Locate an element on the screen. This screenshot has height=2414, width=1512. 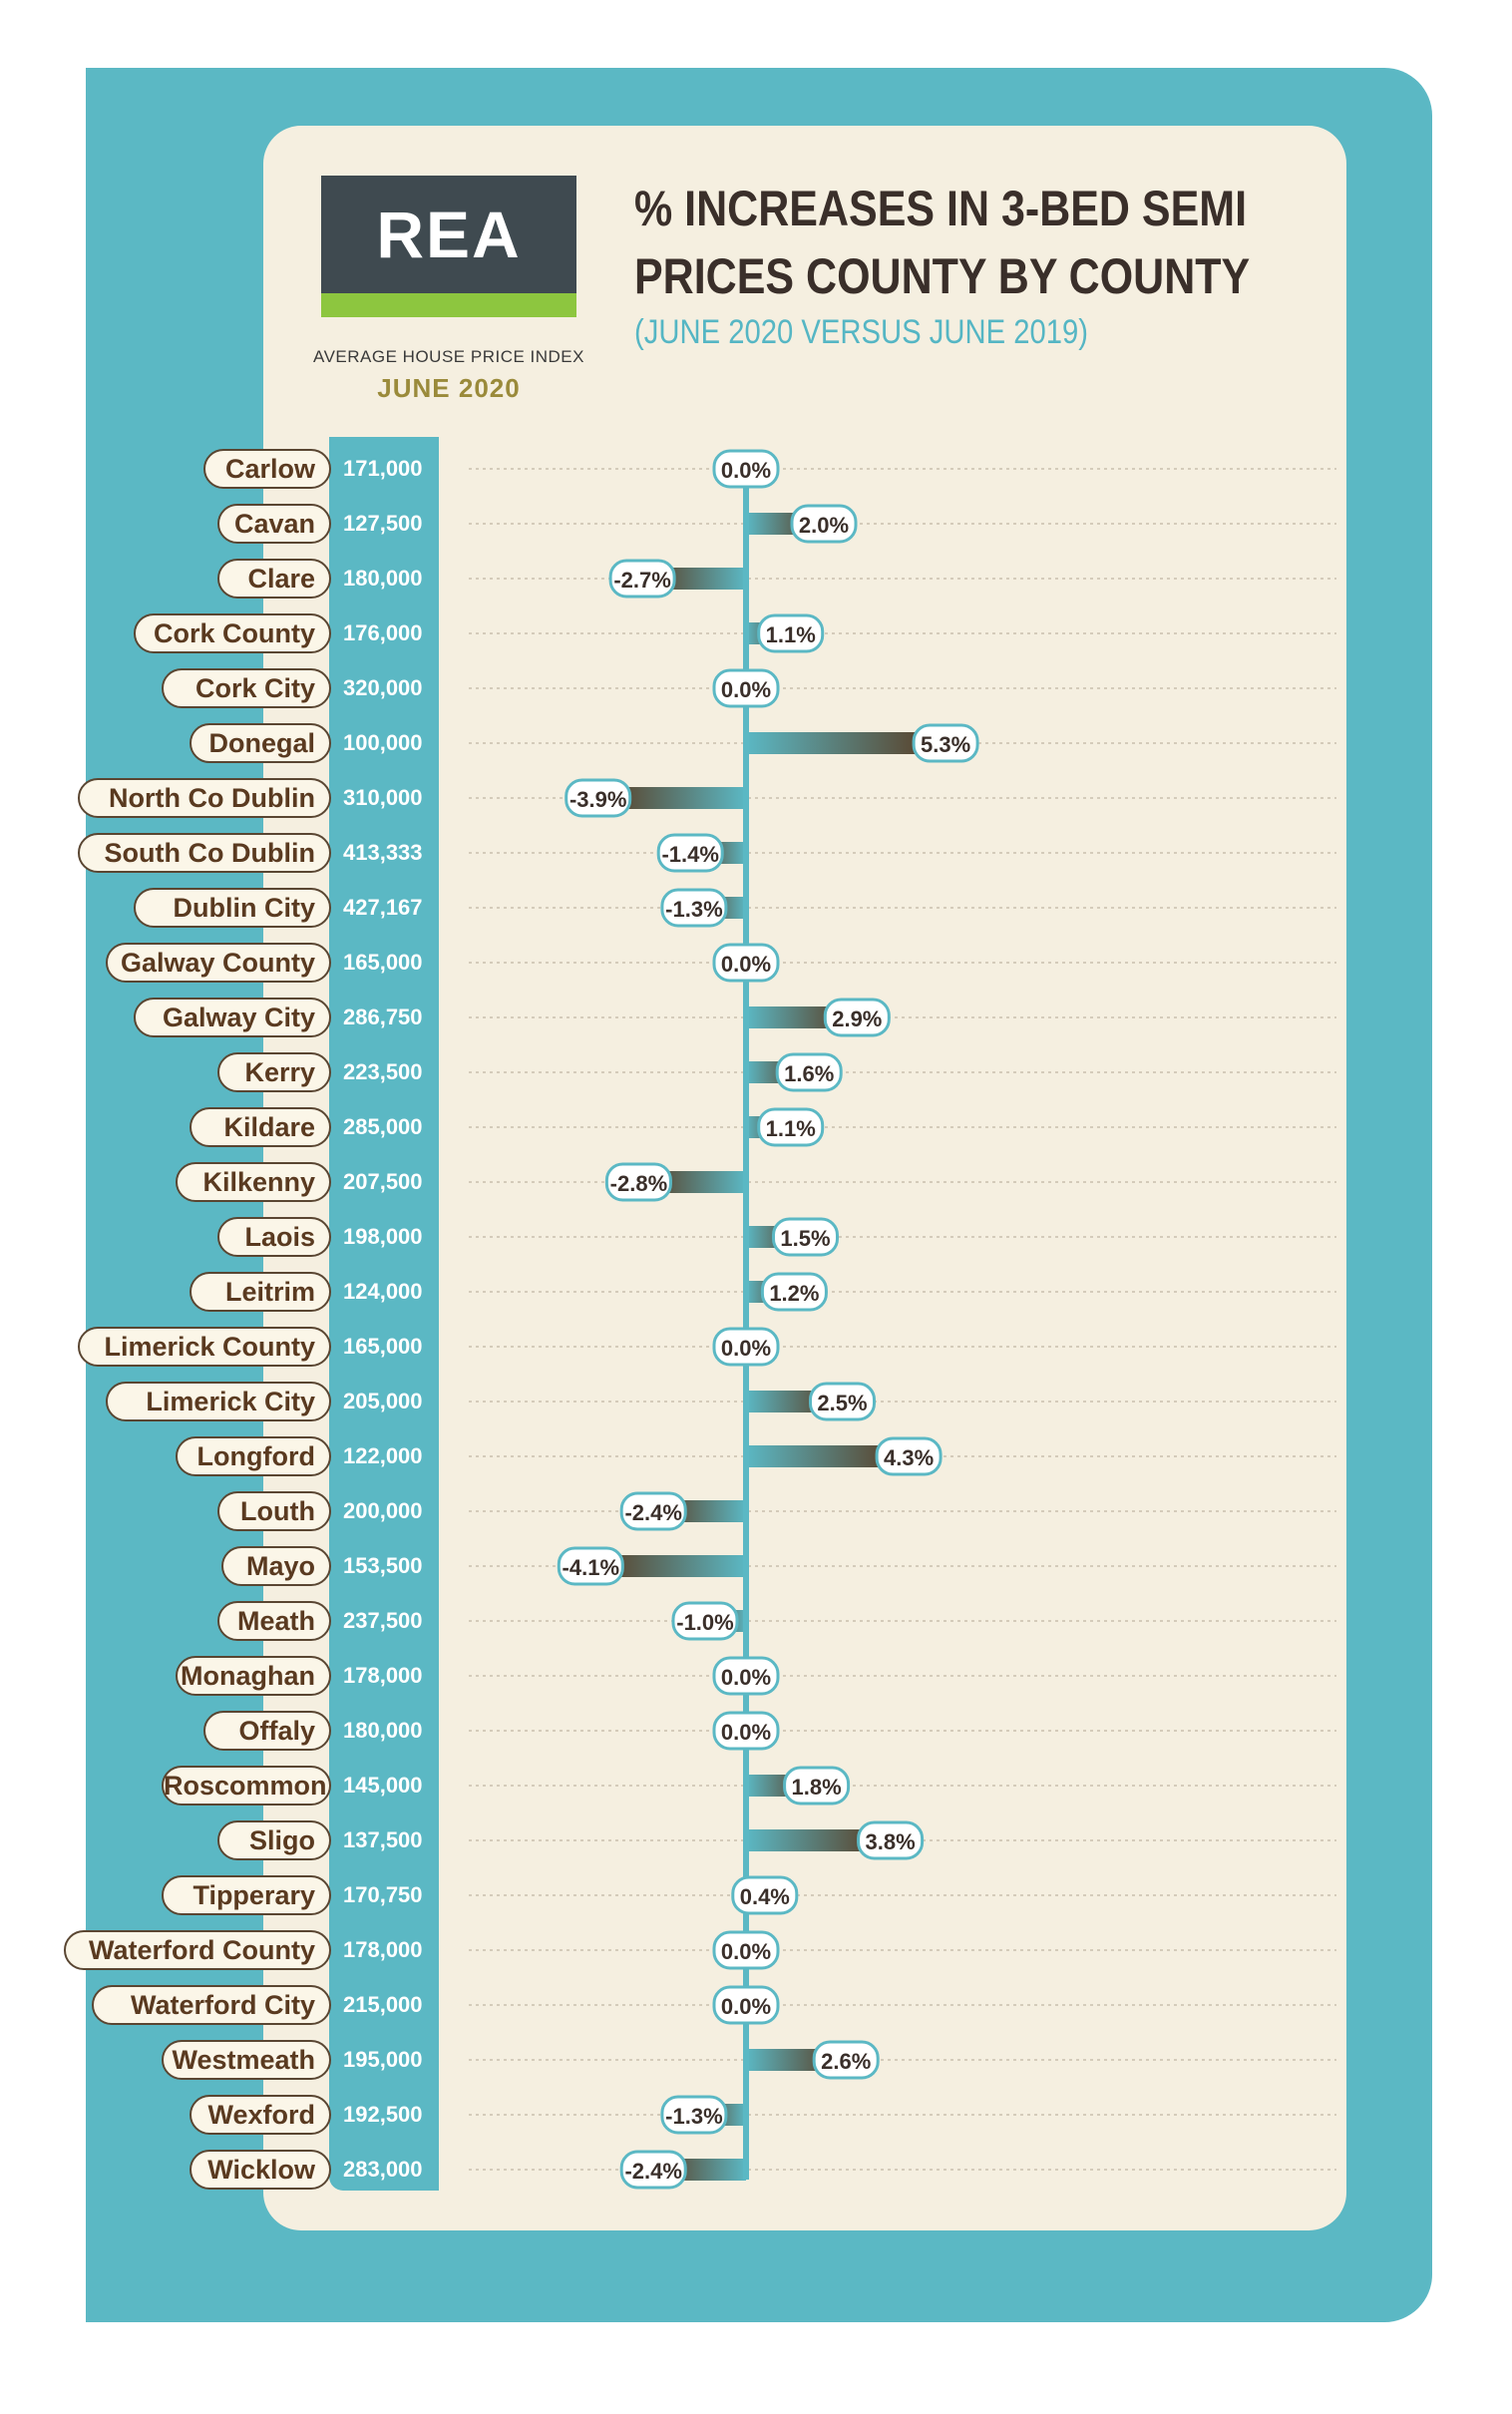
data-label: -1.0% is located at coordinates (704, 1622).